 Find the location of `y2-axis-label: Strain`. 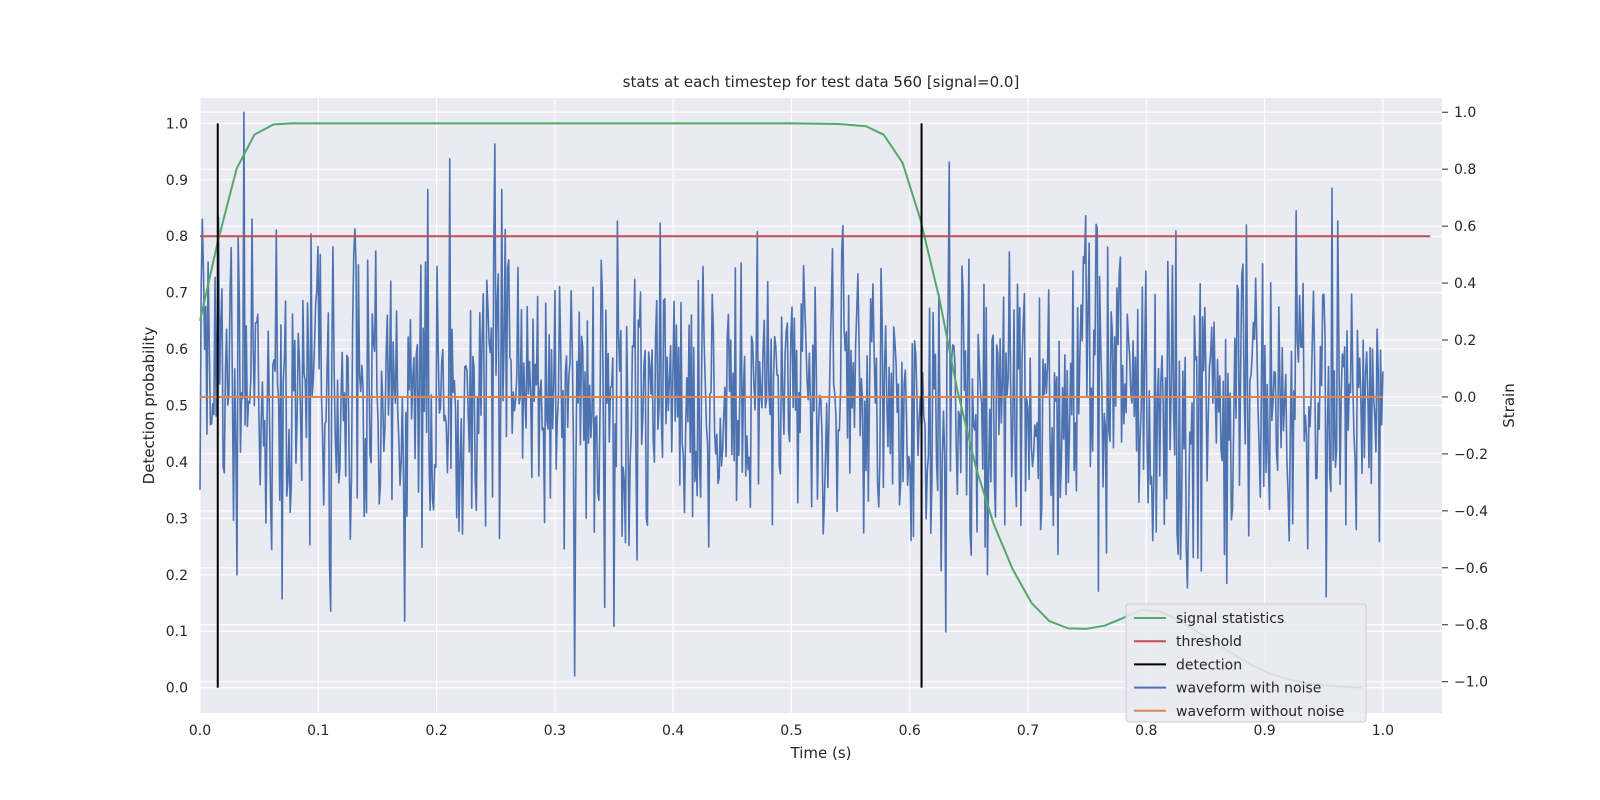

y2-axis-label: Strain is located at coordinates (1509, 405).